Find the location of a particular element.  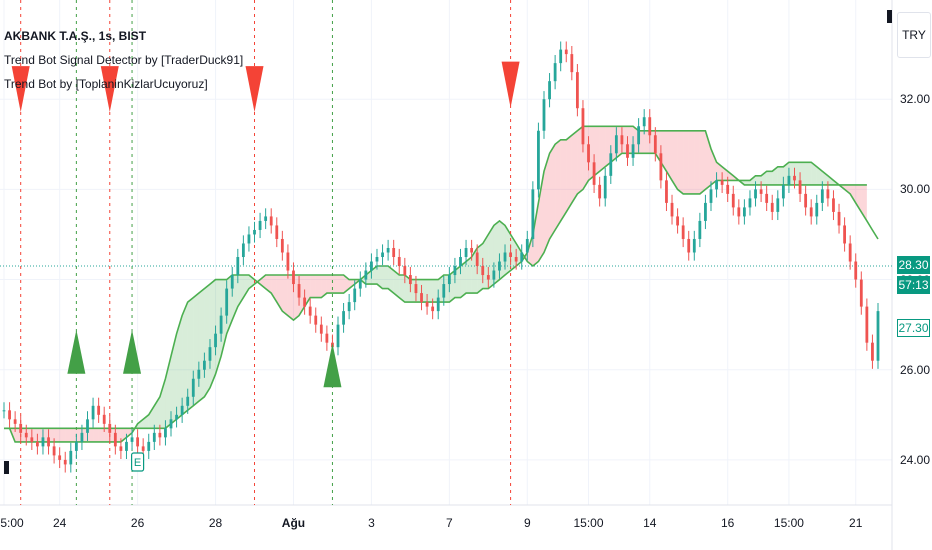

last-price-tag: 28.30 is located at coordinates (913, 265).